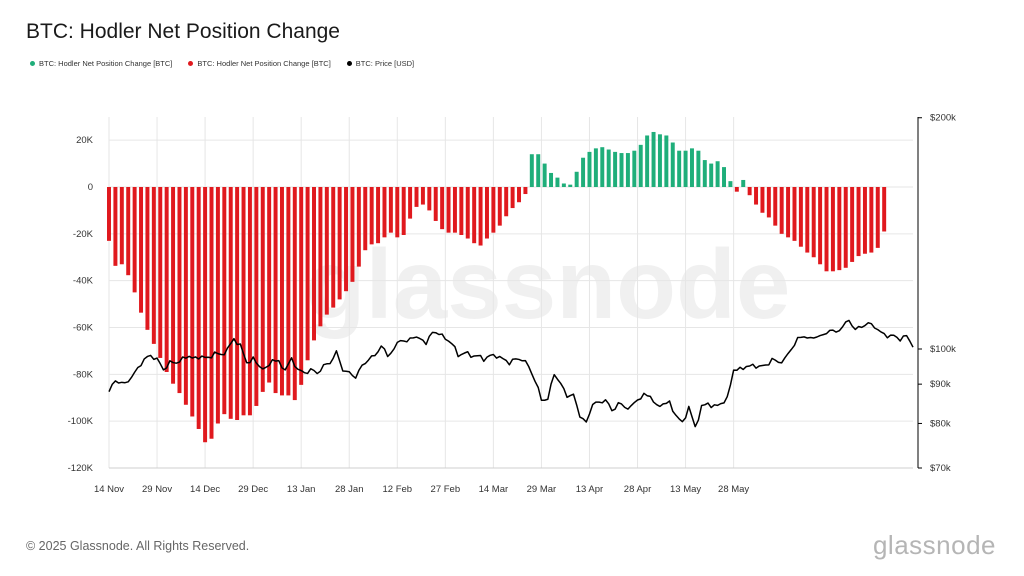 The image size is (1024, 576). Describe the element at coordinates (109, 489) in the screenshot. I see `x-tick-label: 14 Nov` at that location.